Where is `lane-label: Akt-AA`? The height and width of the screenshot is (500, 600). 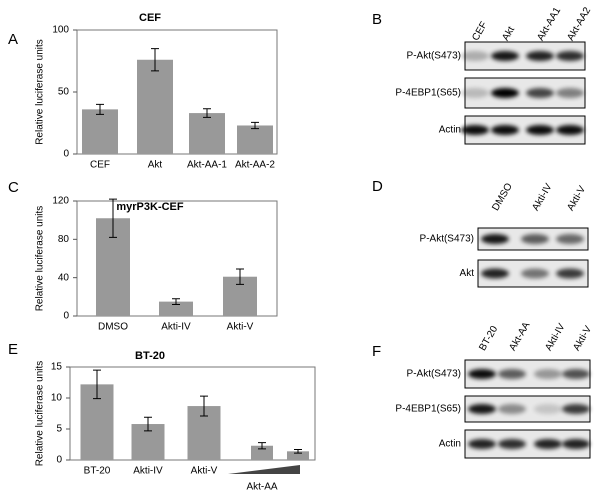 lane-label: Akt-AA is located at coordinates (519, 336).